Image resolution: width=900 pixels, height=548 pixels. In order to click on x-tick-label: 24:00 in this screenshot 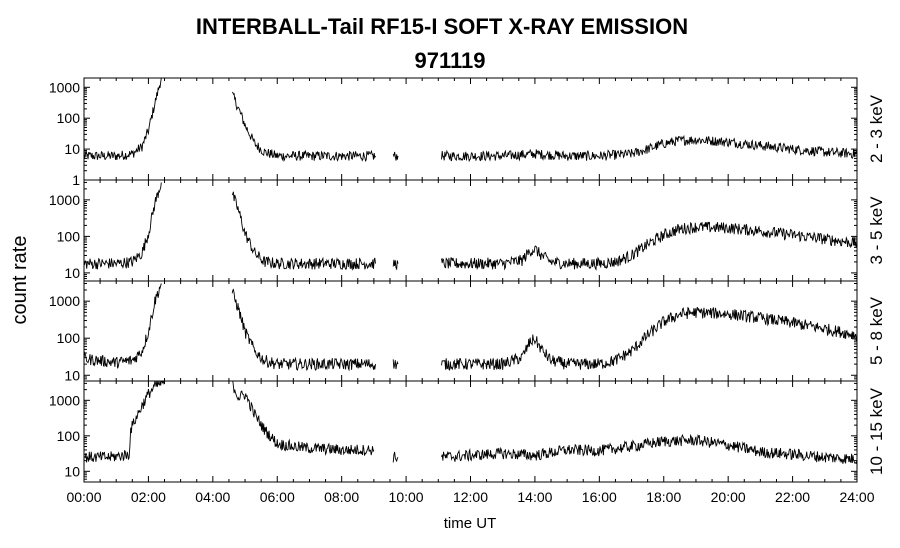, I will do `click(856, 497)`.